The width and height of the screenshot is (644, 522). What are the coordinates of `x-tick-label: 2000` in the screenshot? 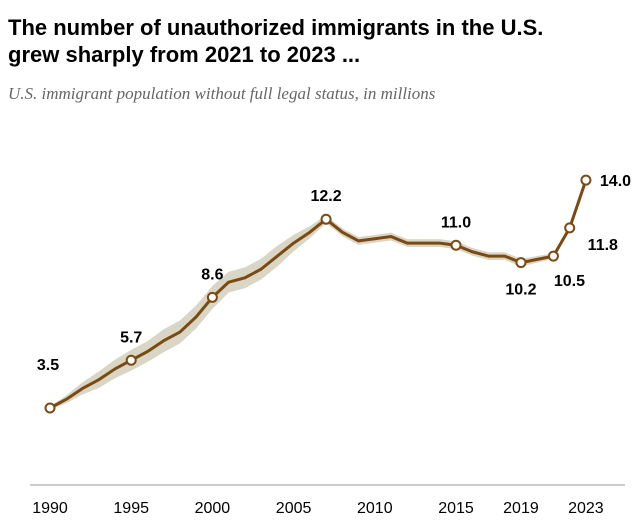 It's located at (213, 508).